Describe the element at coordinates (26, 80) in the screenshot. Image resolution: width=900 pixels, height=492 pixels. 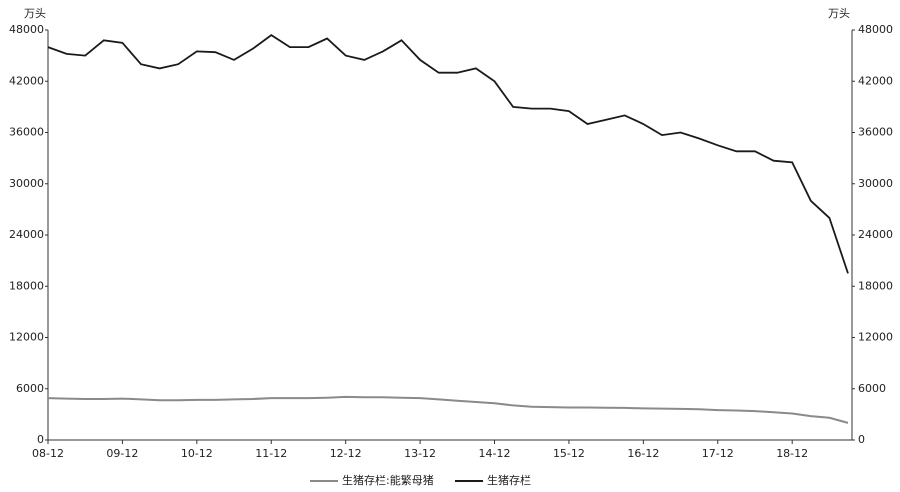
I see `y-tick-label: 42000` at that location.